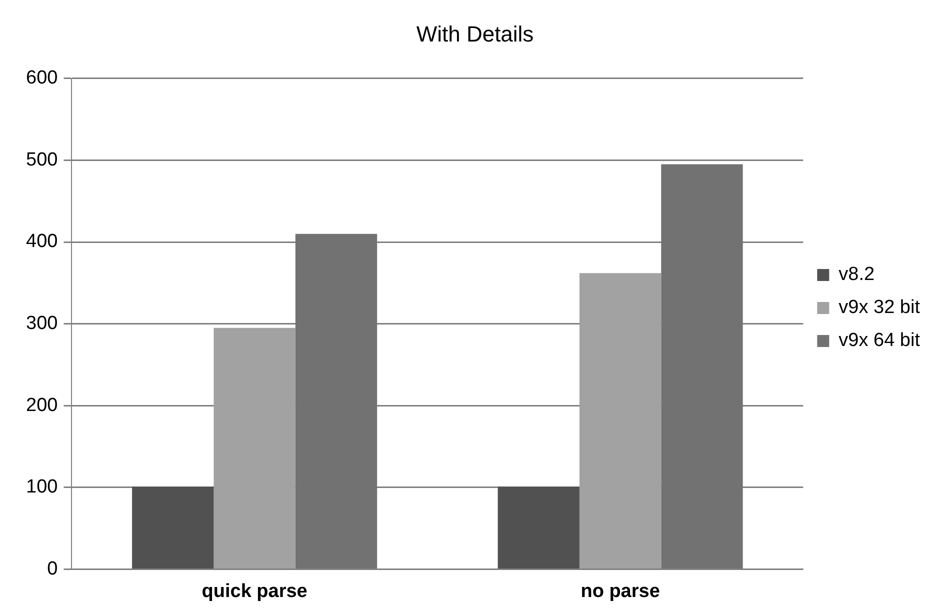  I want to click on y-tick-label: 0, so click(52, 569).